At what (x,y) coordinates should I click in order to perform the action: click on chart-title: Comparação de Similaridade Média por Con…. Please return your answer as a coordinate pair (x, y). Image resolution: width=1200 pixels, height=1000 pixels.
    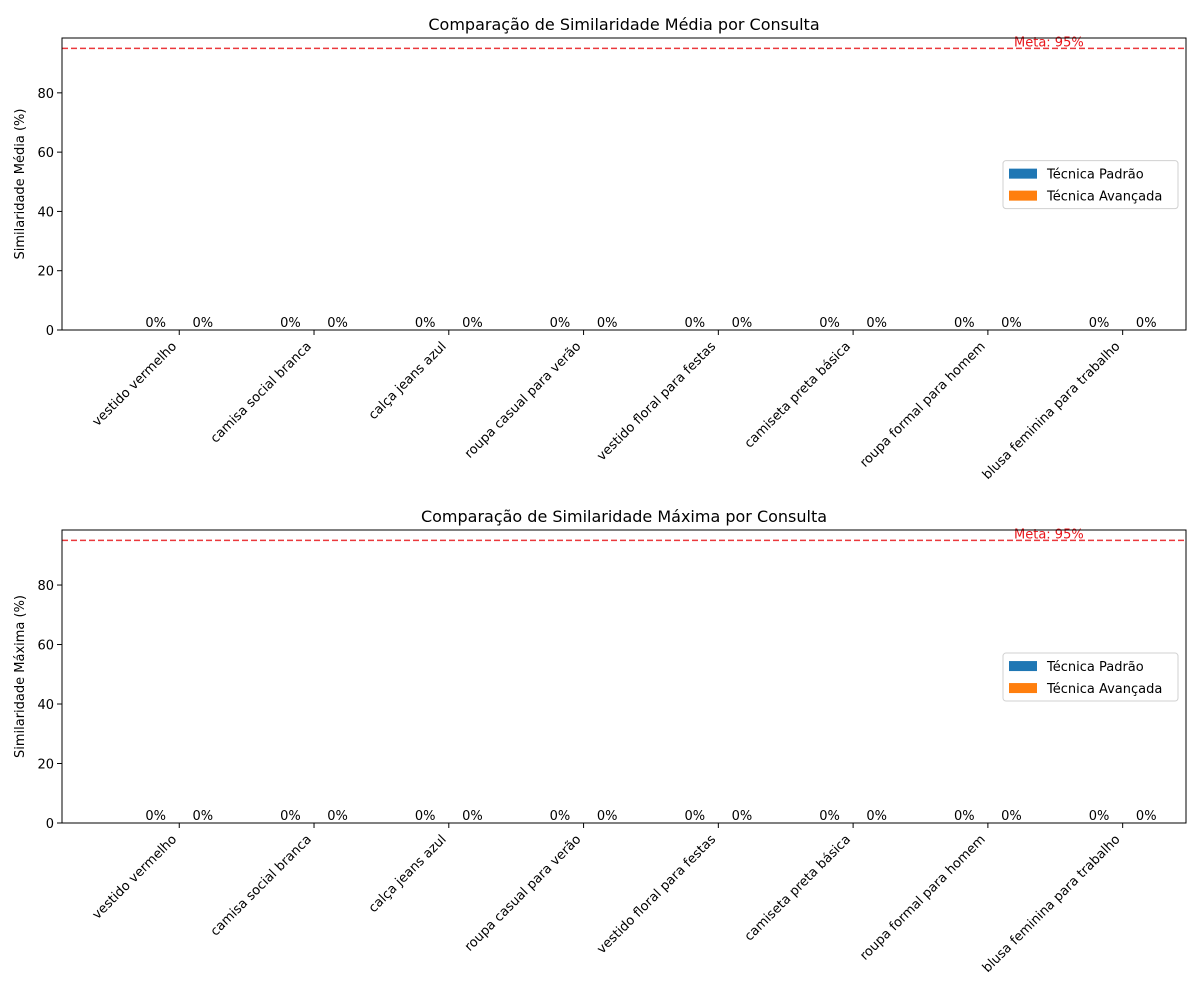
    Looking at the image, I should click on (623, 24).